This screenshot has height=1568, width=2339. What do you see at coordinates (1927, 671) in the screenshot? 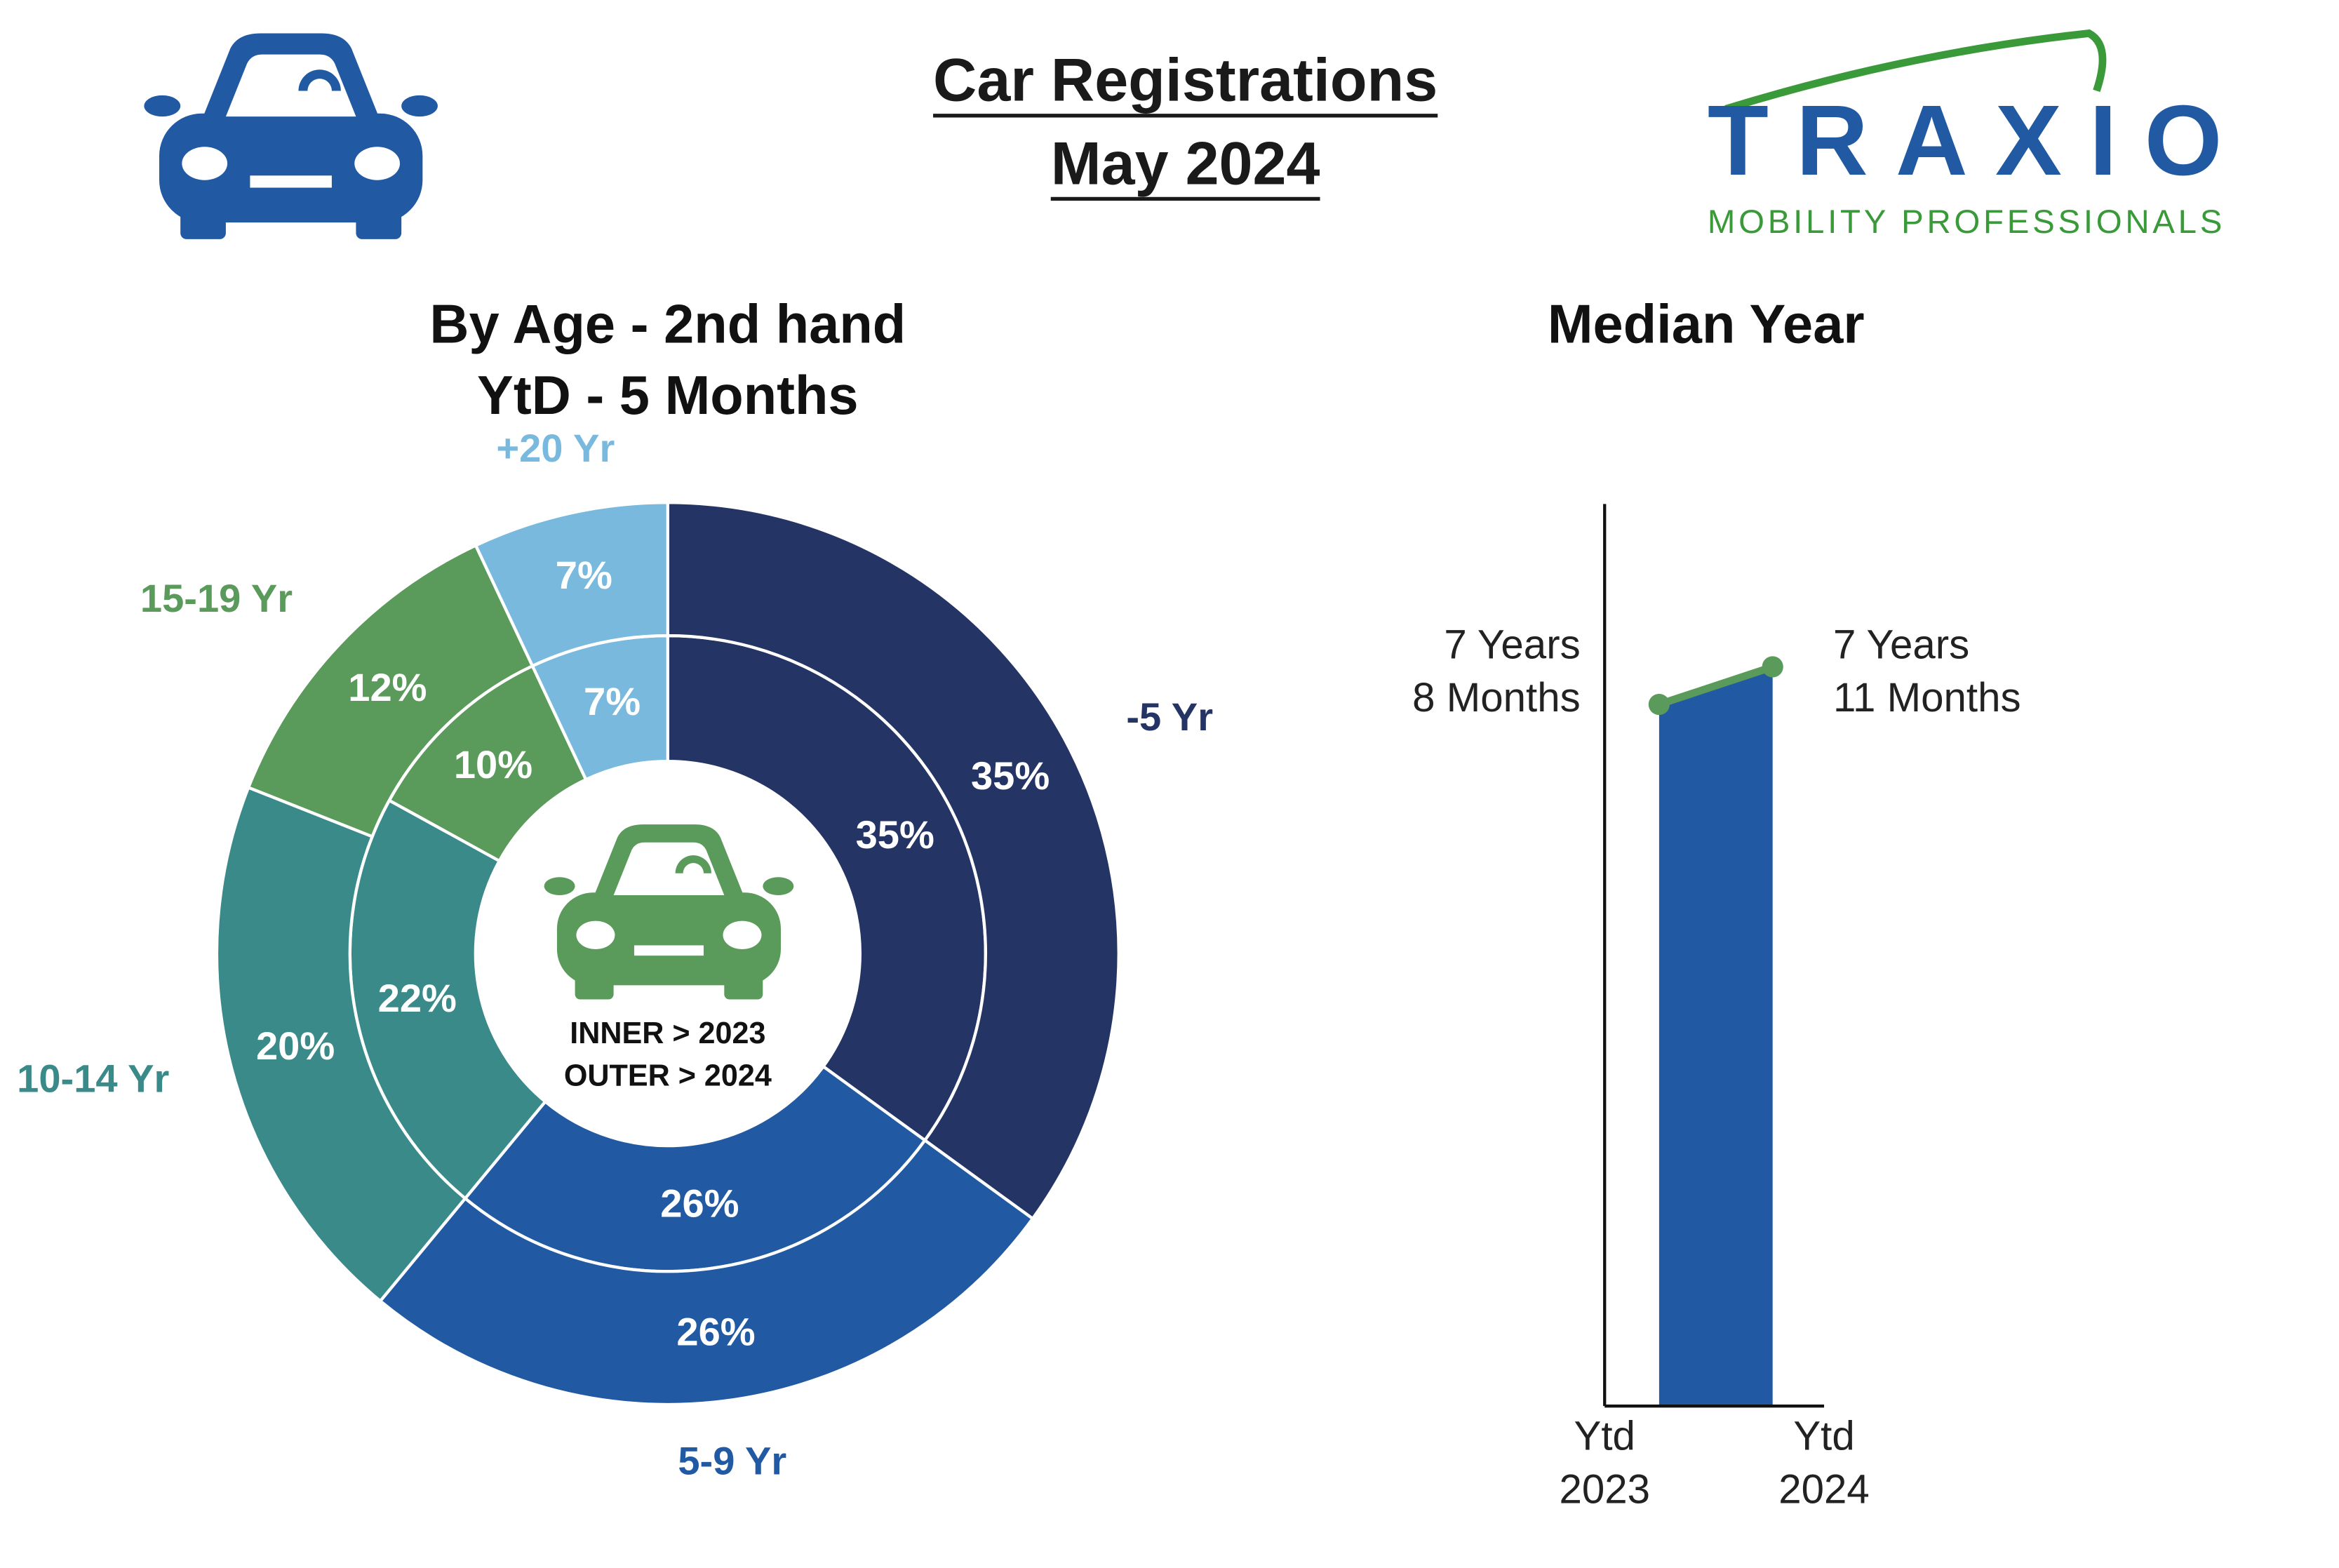
I see `value-label: 7 Years 11 Months` at bounding box center [1927, 671].